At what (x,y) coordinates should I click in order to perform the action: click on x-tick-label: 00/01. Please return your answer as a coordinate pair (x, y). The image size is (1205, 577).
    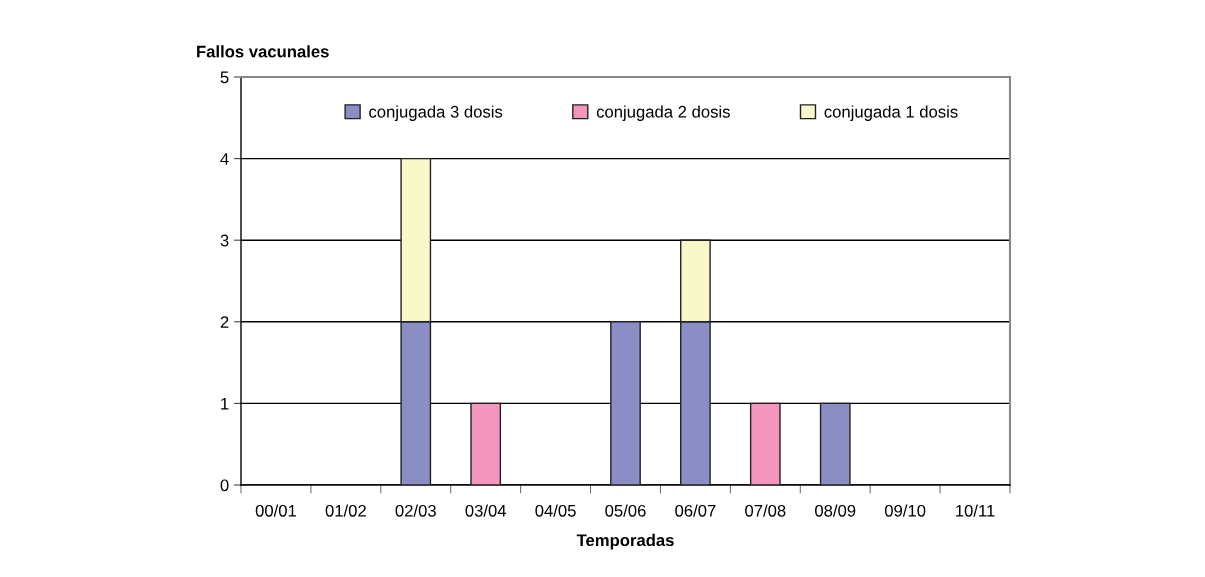
    Looking at the image, I should click on (275, 510).